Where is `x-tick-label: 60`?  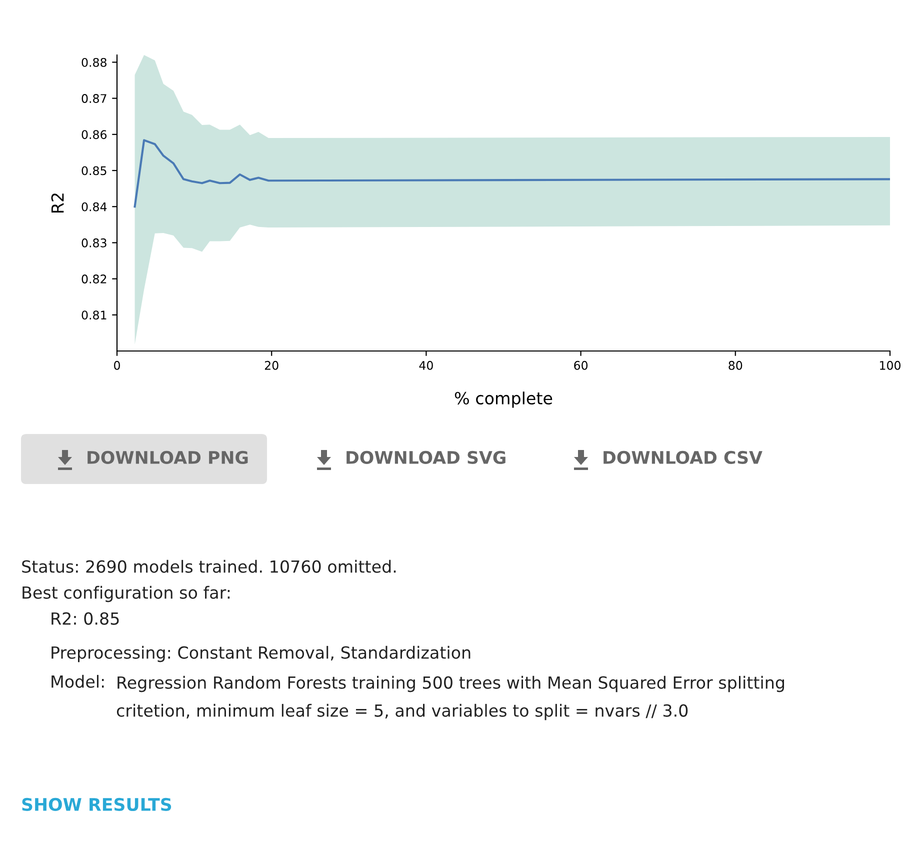 x-tick-label: 60 is located at coordinates (581, 365).